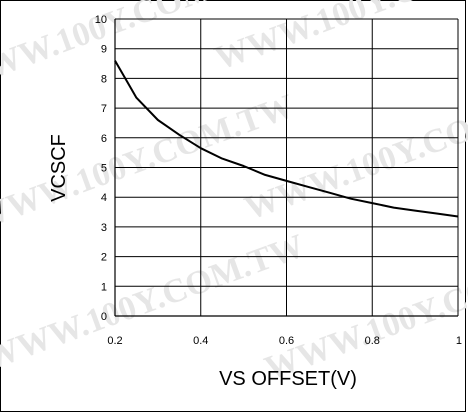  Describe the element at coordinates (339, 39) in the screenshot. I see `watermark-text: WWW.100Y.COM.TW` at that location.